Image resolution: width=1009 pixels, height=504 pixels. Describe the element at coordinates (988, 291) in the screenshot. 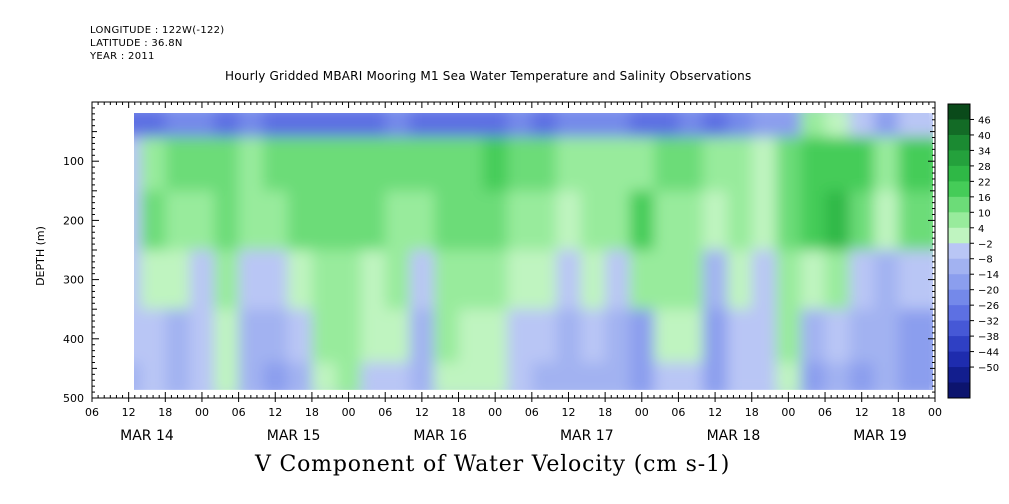

I see `colorbar-label: −20` at that location.